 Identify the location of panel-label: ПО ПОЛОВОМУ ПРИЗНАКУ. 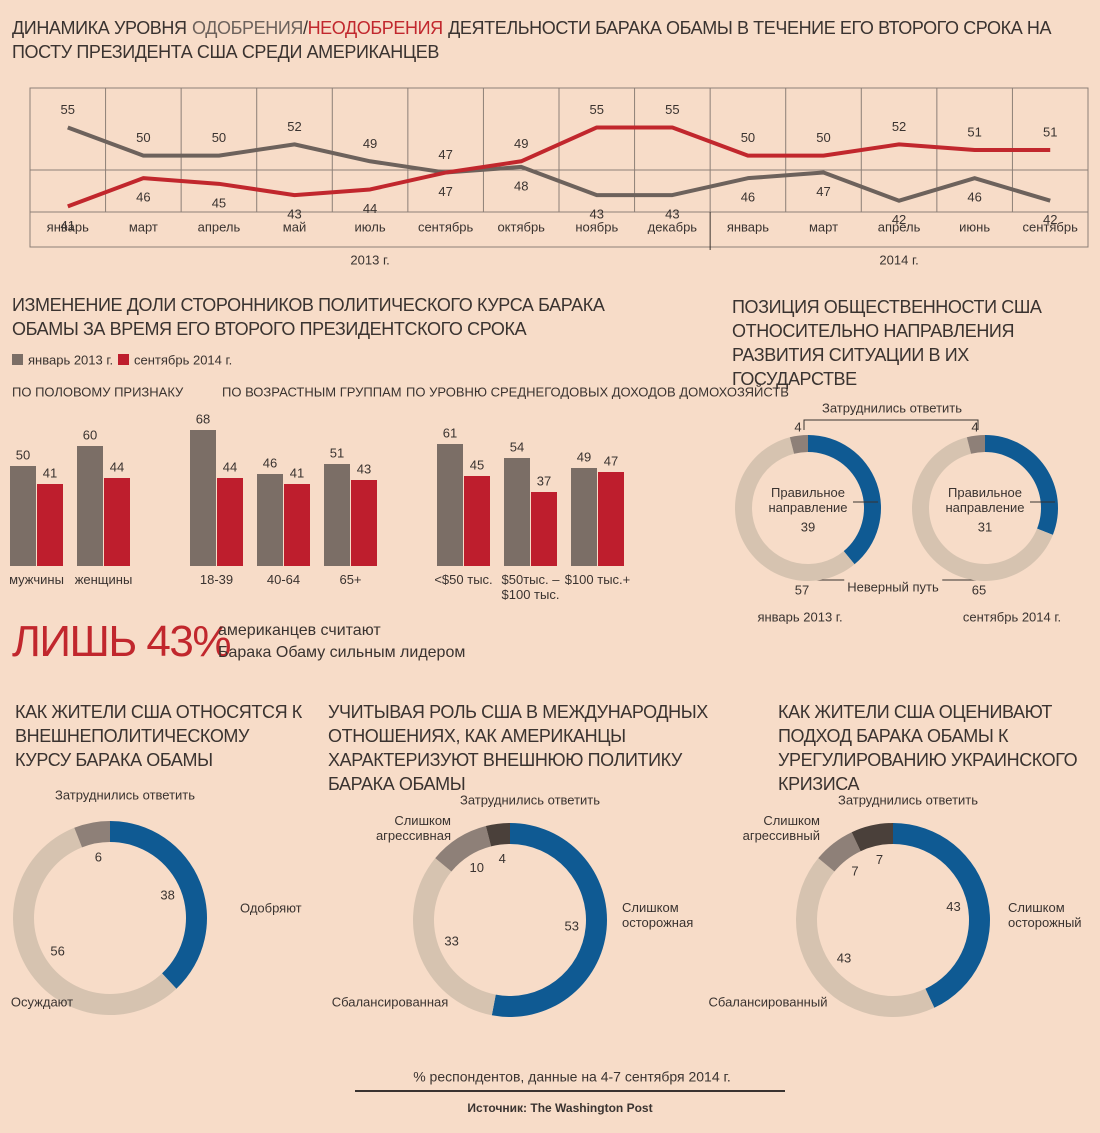
(98, 392).